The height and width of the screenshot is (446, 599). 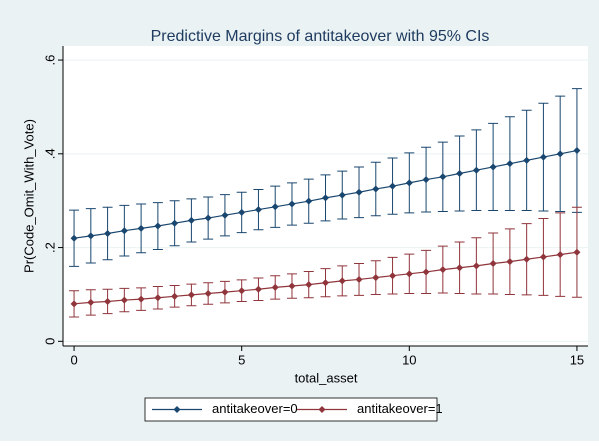 I want to click on legend-label: antitakeover=0, so click(x=255, y=408).